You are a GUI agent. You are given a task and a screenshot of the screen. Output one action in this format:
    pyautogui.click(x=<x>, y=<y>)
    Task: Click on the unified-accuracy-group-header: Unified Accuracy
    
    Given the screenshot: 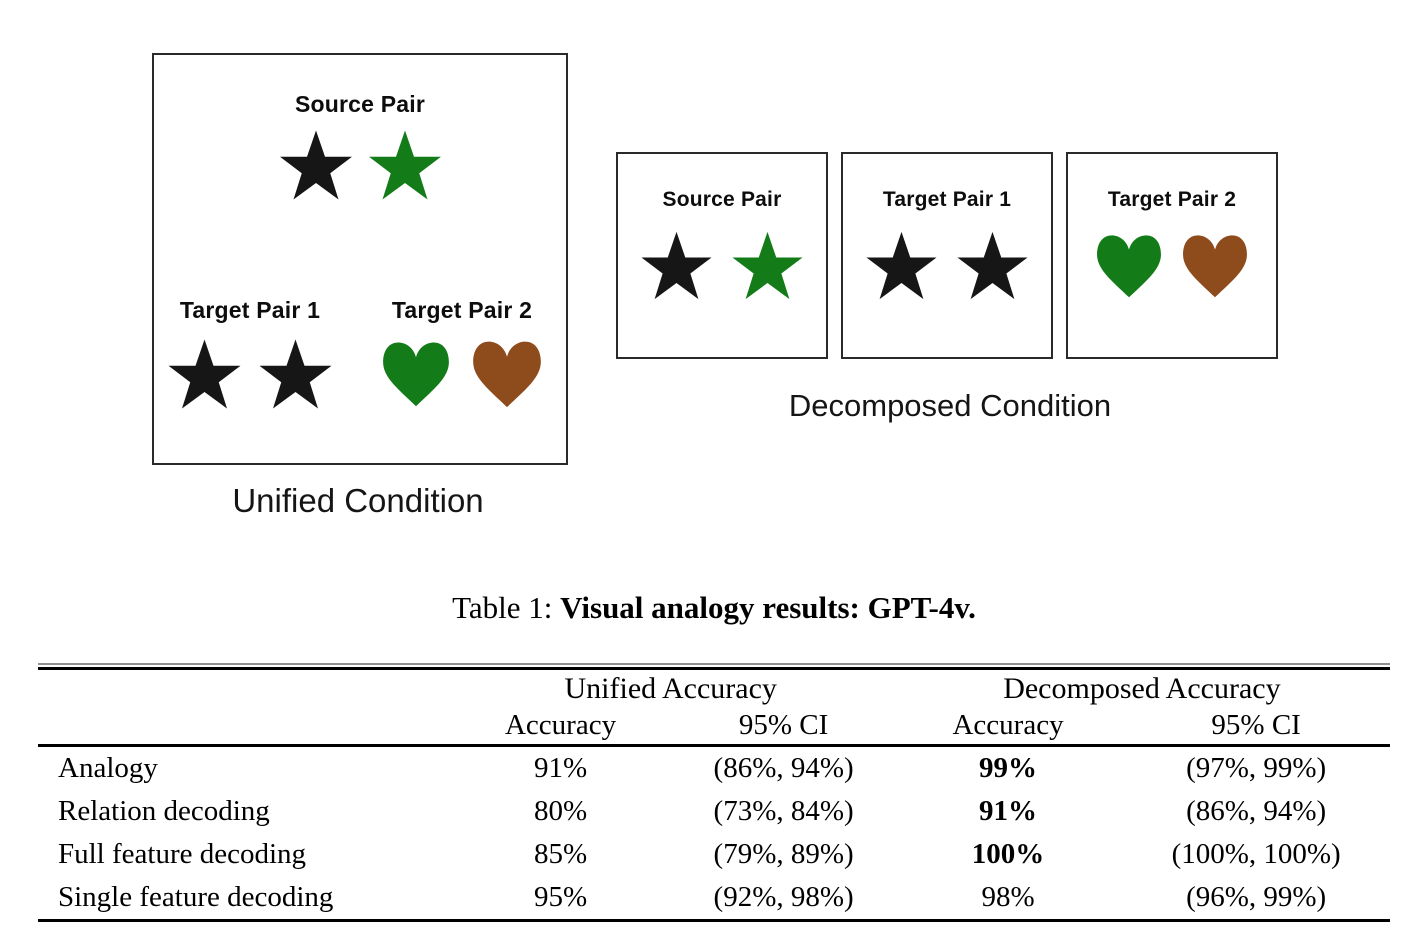 What is the action you would take?
    pyautogui.click(x=670, y=688)
    